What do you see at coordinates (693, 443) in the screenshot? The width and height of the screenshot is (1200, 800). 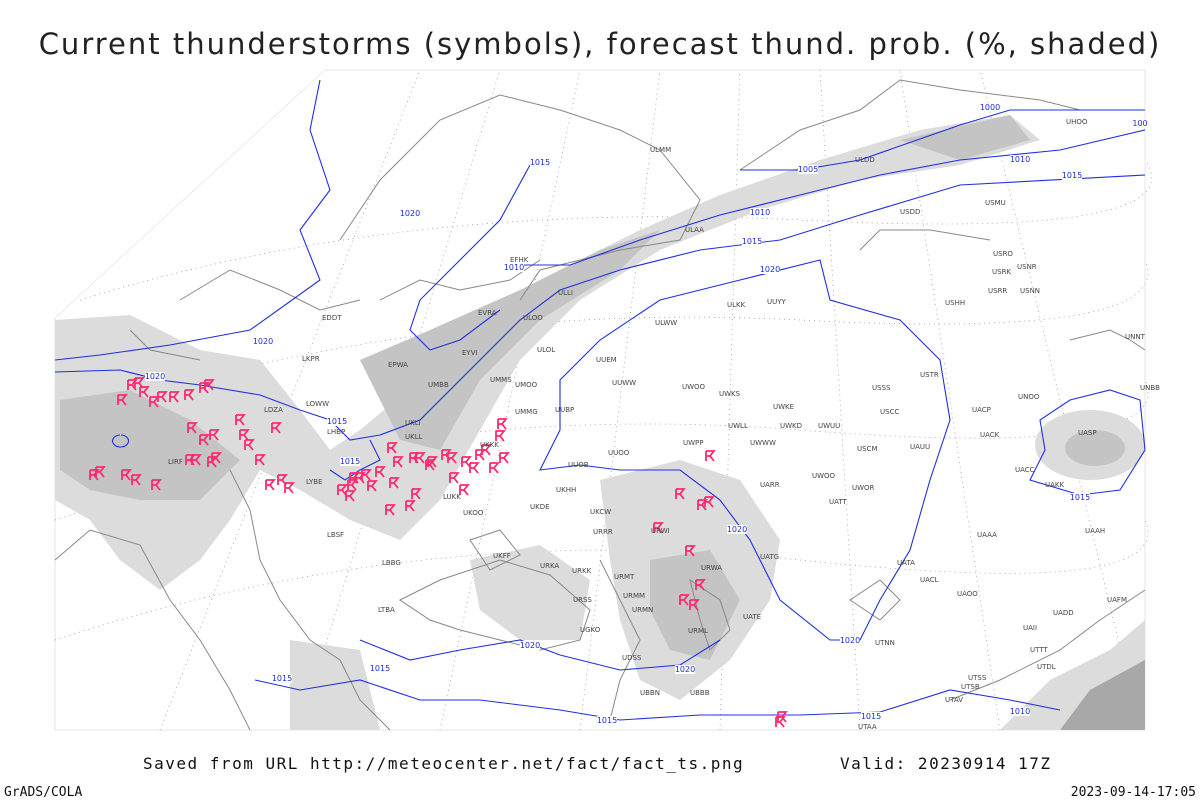 I see `station-label: UWPP` at bounding box center [693, 443].